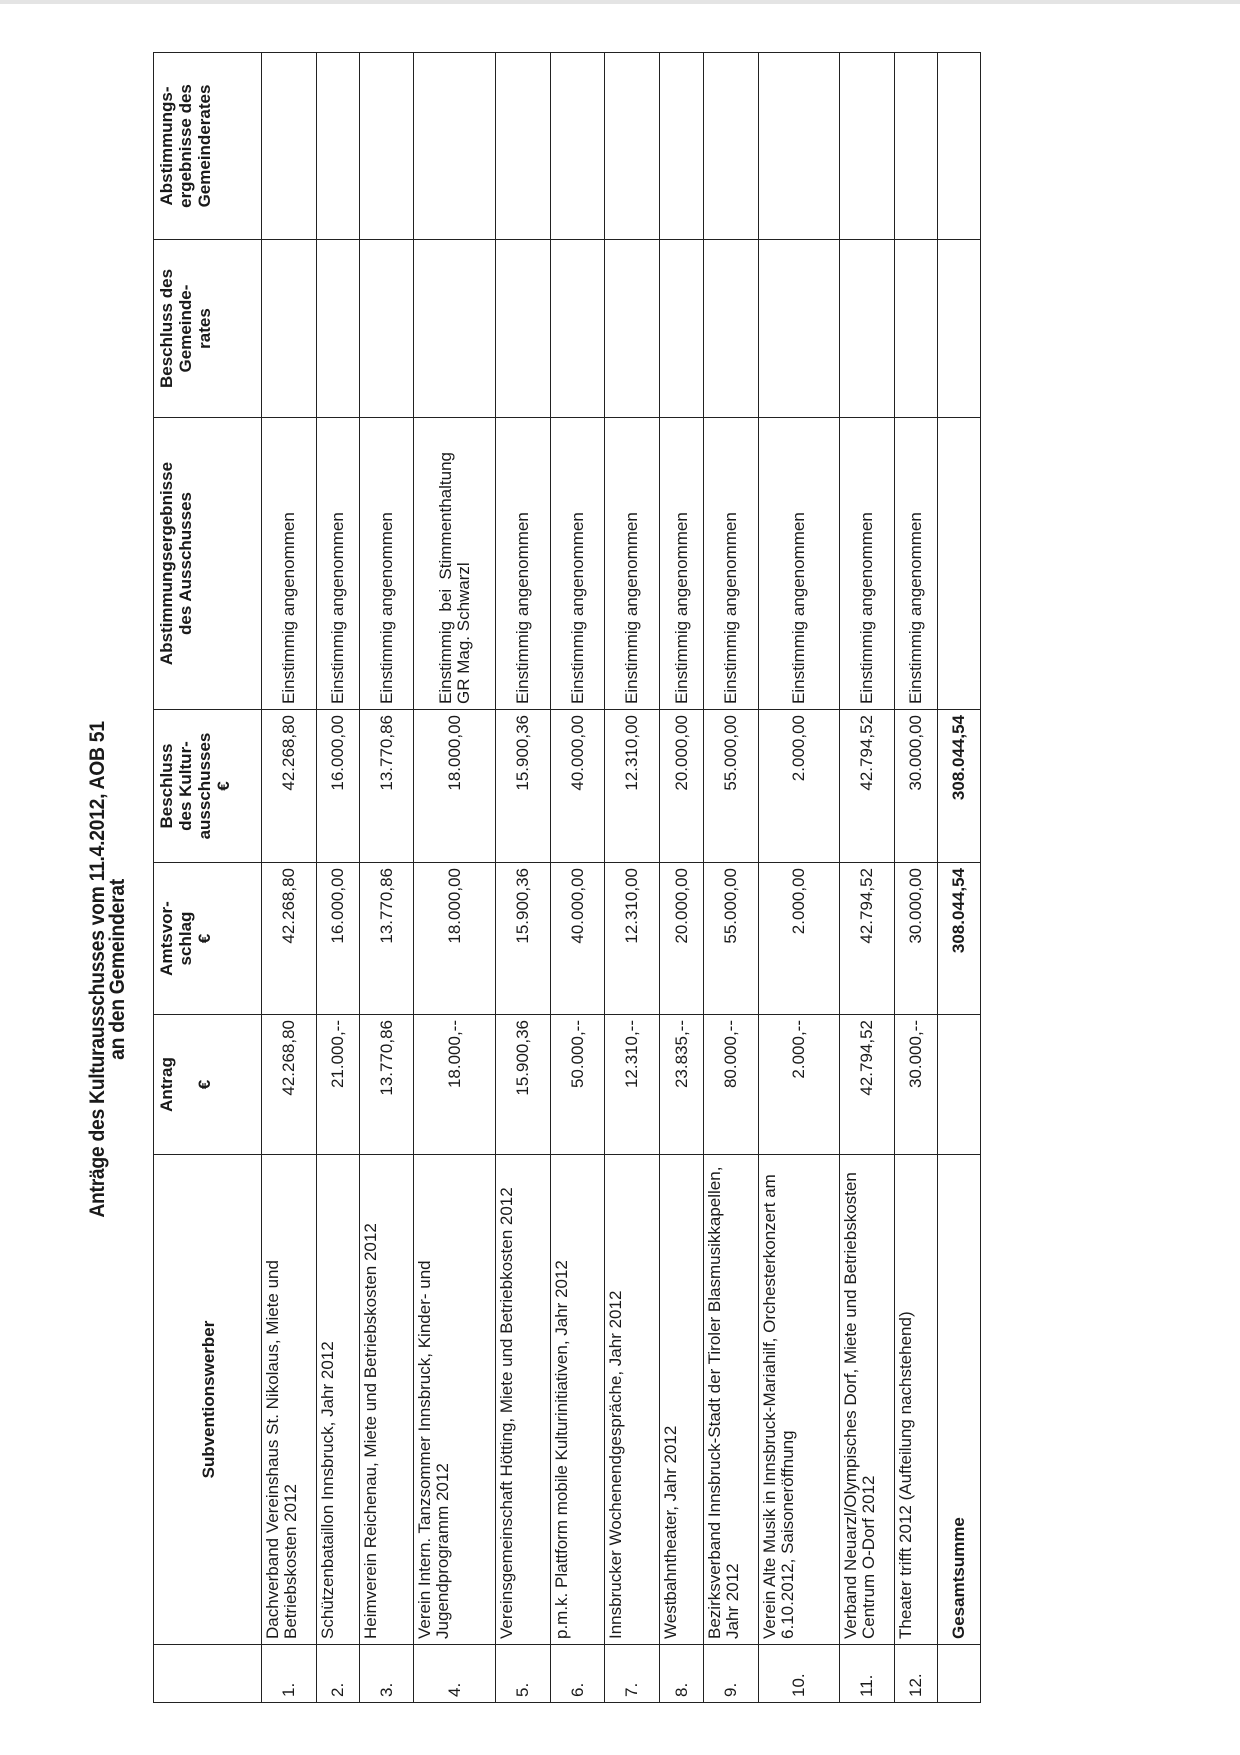 The height and width of the screenshot is (1755, 1240). What do you see at coordinates (959, 1399) in the screenshot?
I see `total-label: Gesamtsumme` at bounding box center [959, 1399].